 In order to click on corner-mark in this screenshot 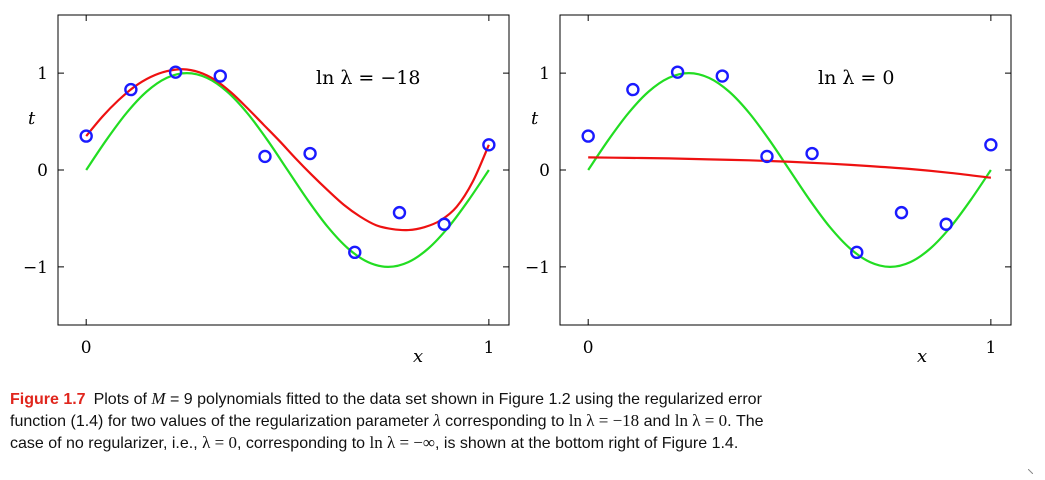, I will do `click(1030, 471)`.